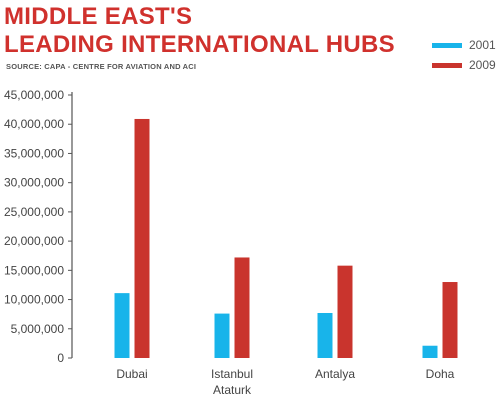 The height and width of the screenshot is (401, 500). I want to click on y-tick-label: 20,000,000, so click(34, 241).